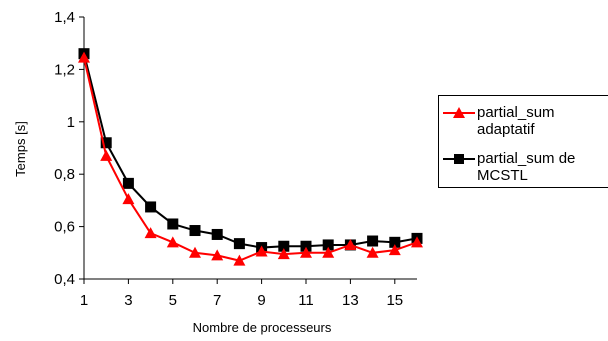 The height and width of the screenshot is (341, 608). I want to click on x-tick-label: 7, so click(217, 300).